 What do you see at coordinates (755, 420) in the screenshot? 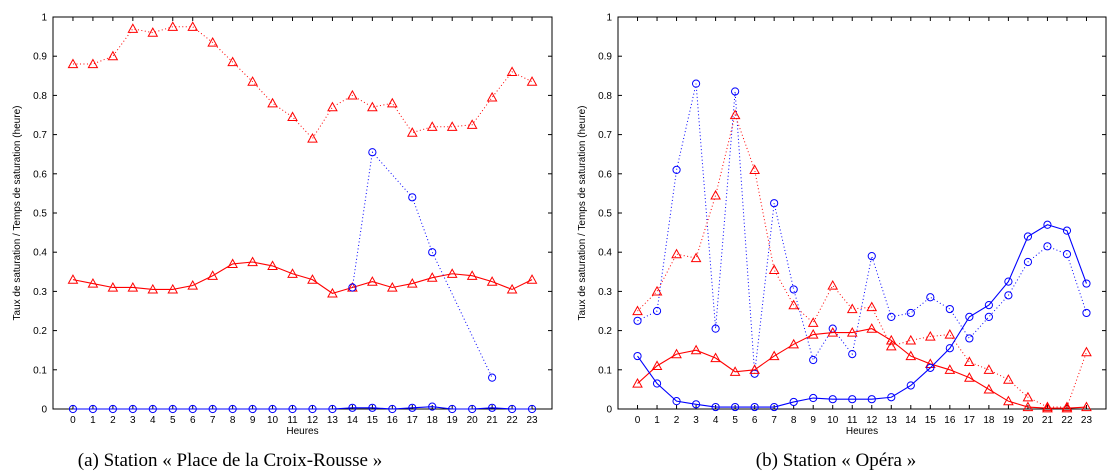
I see `x-tick-label: 6` at bounding box center [755, 420].